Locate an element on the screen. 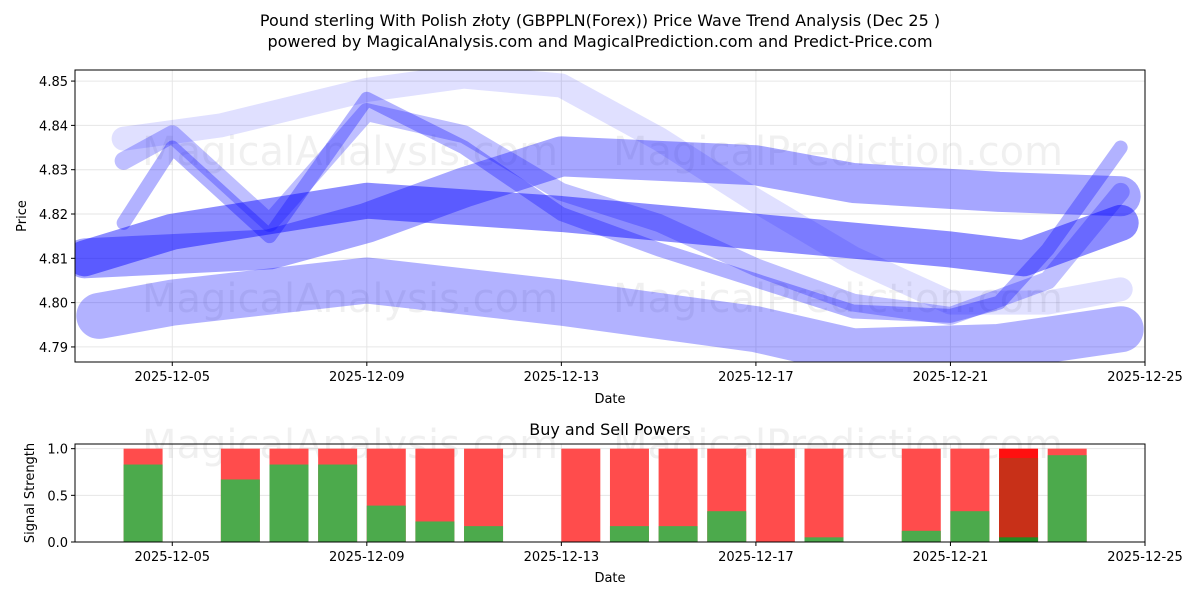  y-tick-label: 4.82 is located at coordinates (53, 215).